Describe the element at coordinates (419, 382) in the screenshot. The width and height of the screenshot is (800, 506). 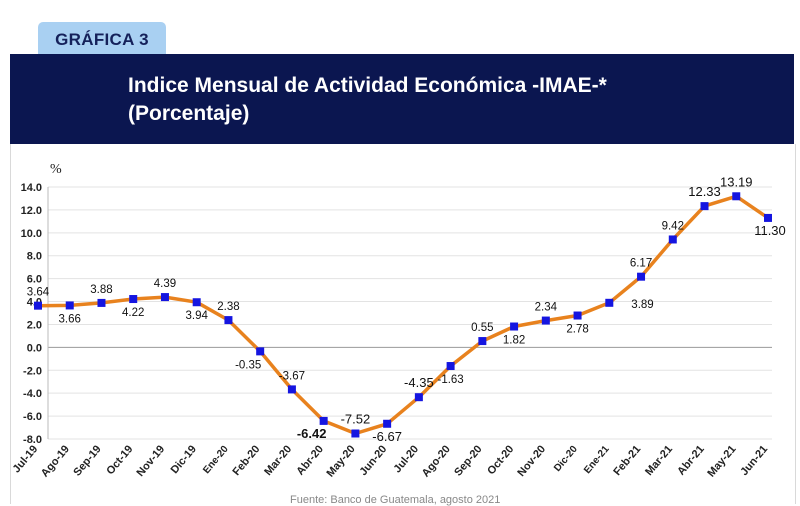
I see `data-label: -4.35` at that location.